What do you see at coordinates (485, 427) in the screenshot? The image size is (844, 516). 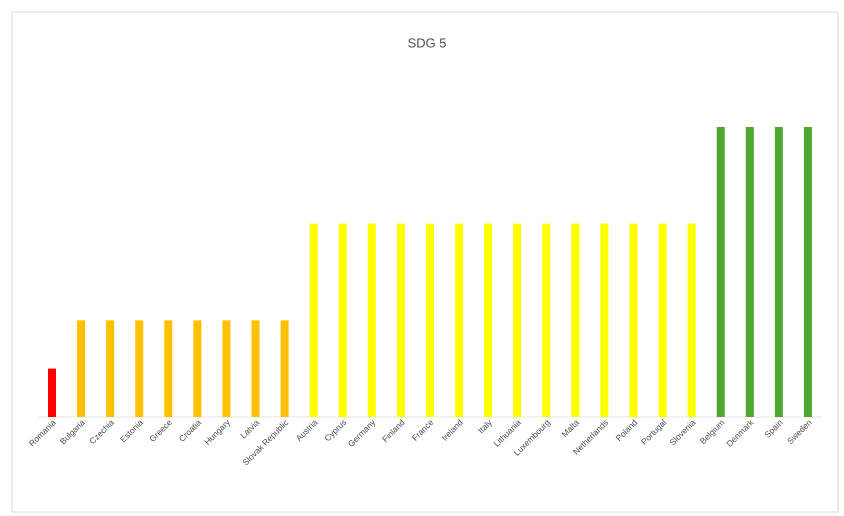 I see `x-tick-label: Italy` at bounding box center [485, 427].